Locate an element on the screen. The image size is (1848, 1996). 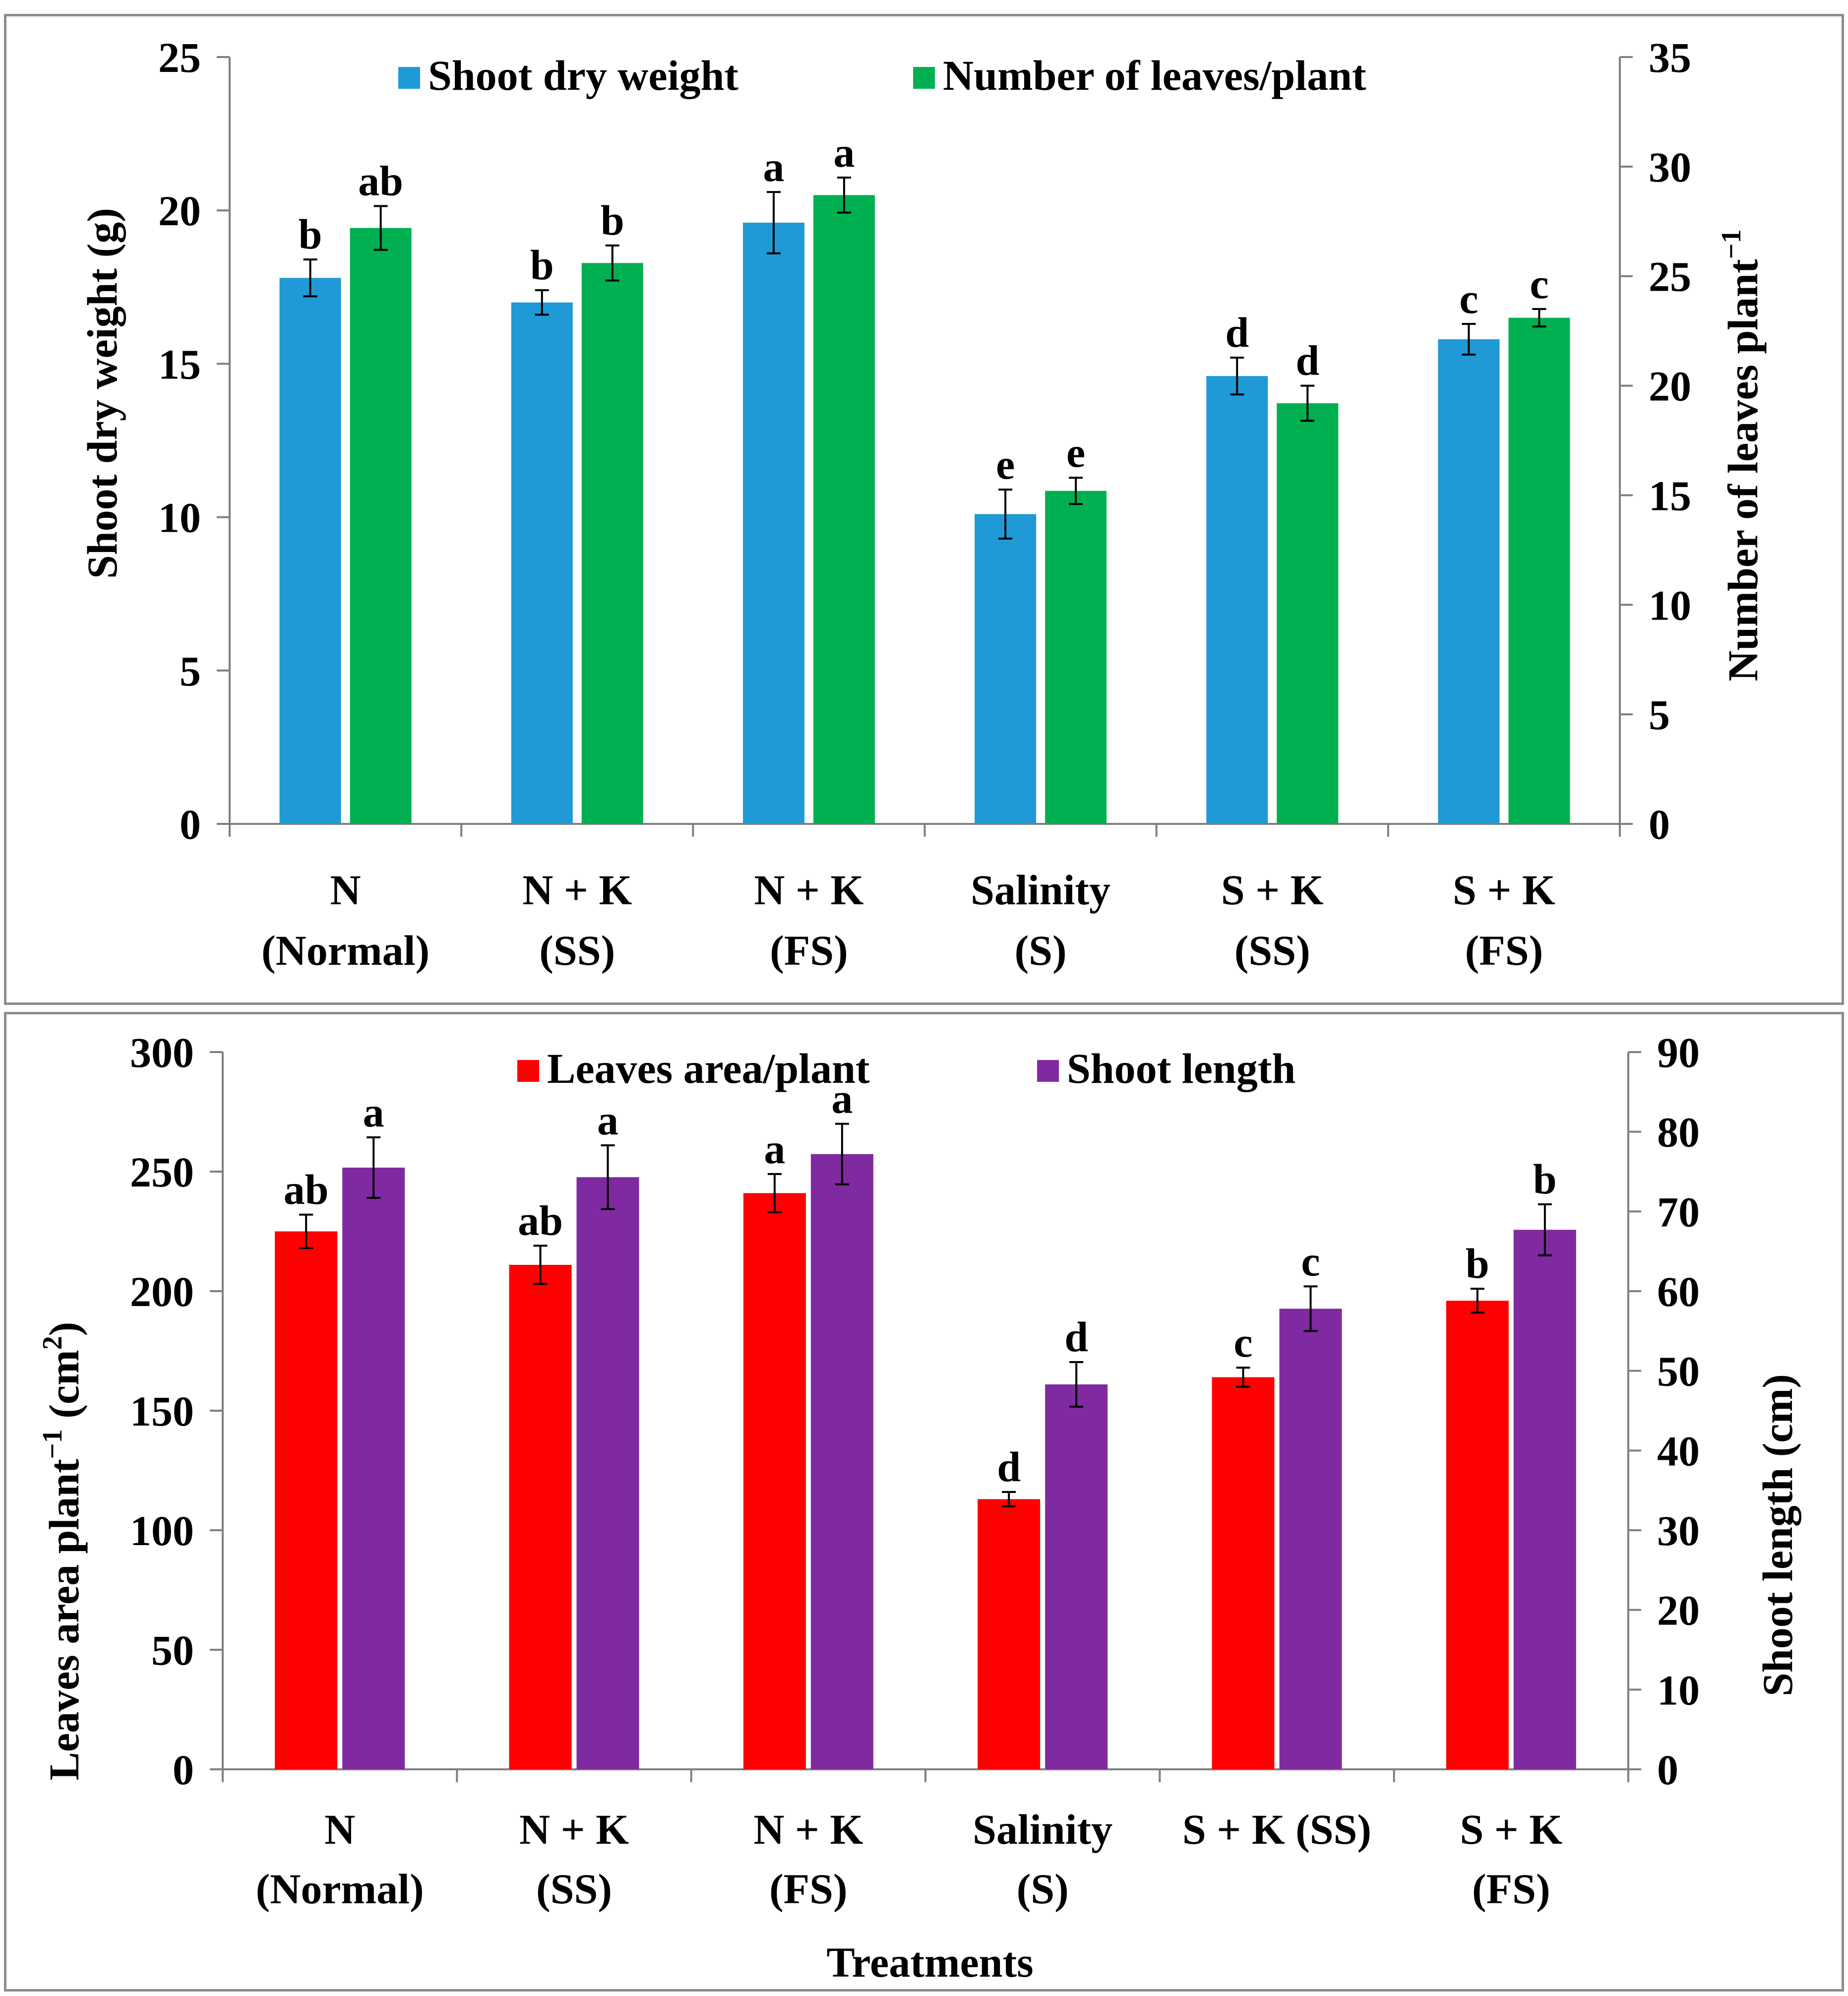
significance-letter: e is located at coordinates (1075, 452).